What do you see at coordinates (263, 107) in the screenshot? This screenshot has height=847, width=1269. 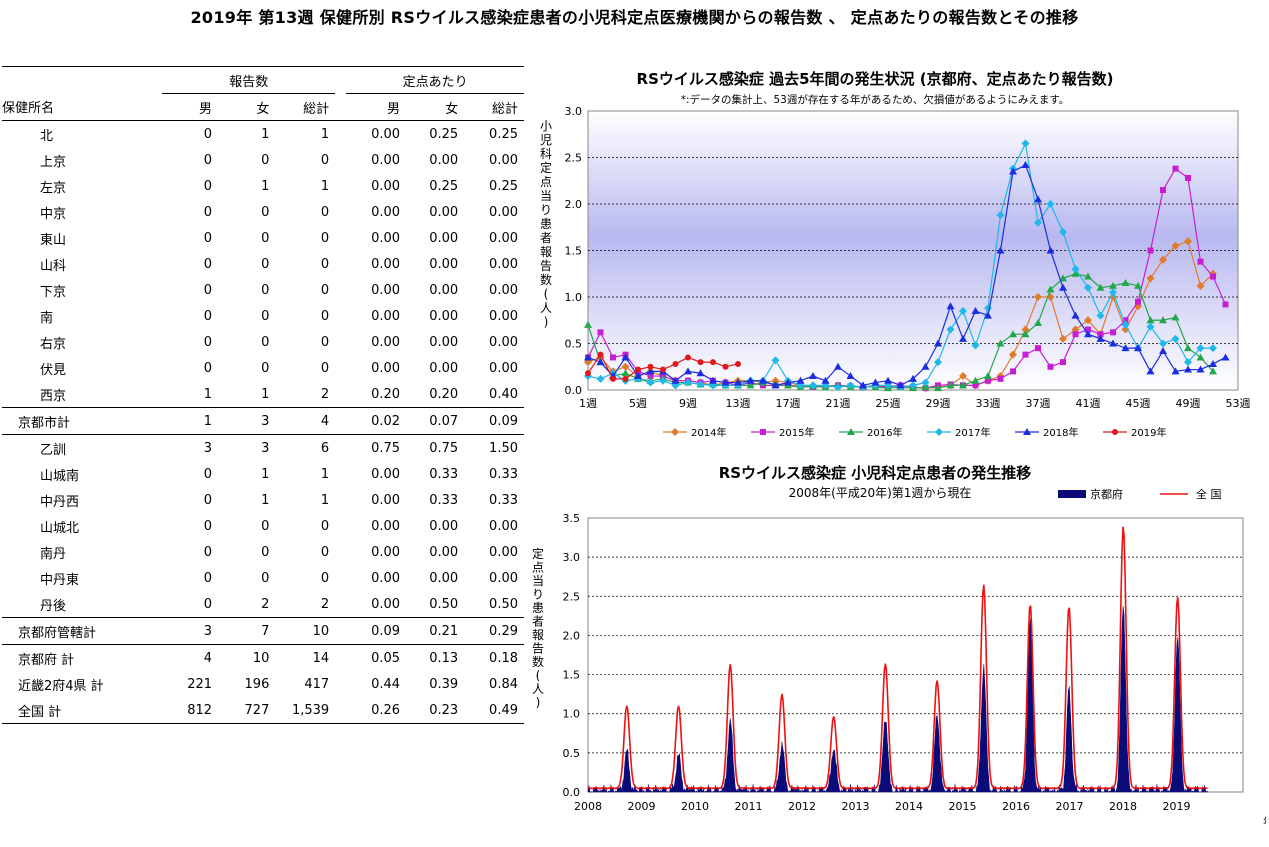 I see `table-column-header-row: 保健所名 男 女 総計 男 女 総計` at bounding box center [263, 107].